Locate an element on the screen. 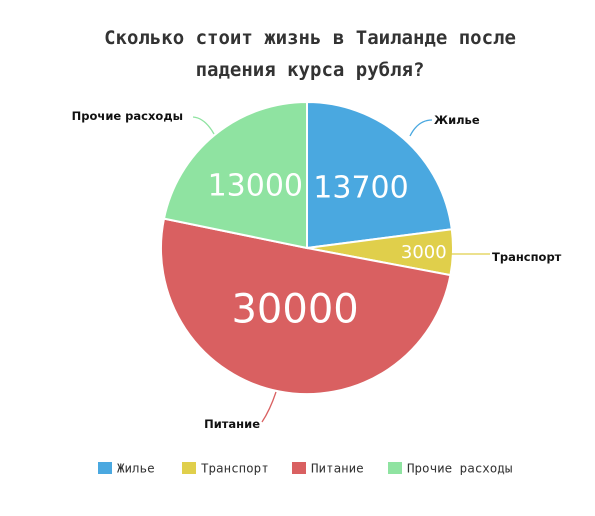 This screenshot has height=516, width=595. legend-label-transport: Транспорт is located at coordinates (235, 468).